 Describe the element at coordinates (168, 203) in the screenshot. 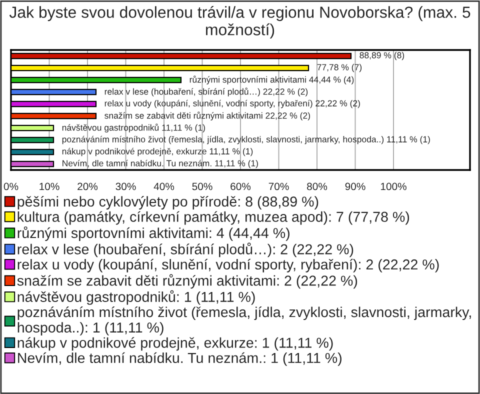

I see `legend-label: pěšími nebo cyklovýlety po přírodě: 8 (88,89 %)` at that location.